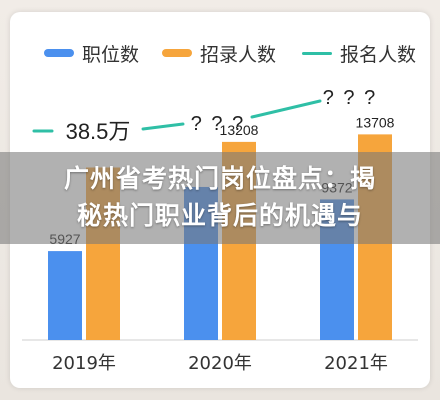 This screenshot has width=440, height=400. What do you see at coordinates (98, 131) in the screenshot?
I see `applicants-label-1: 38.5万` at bounding box center [98, 131].